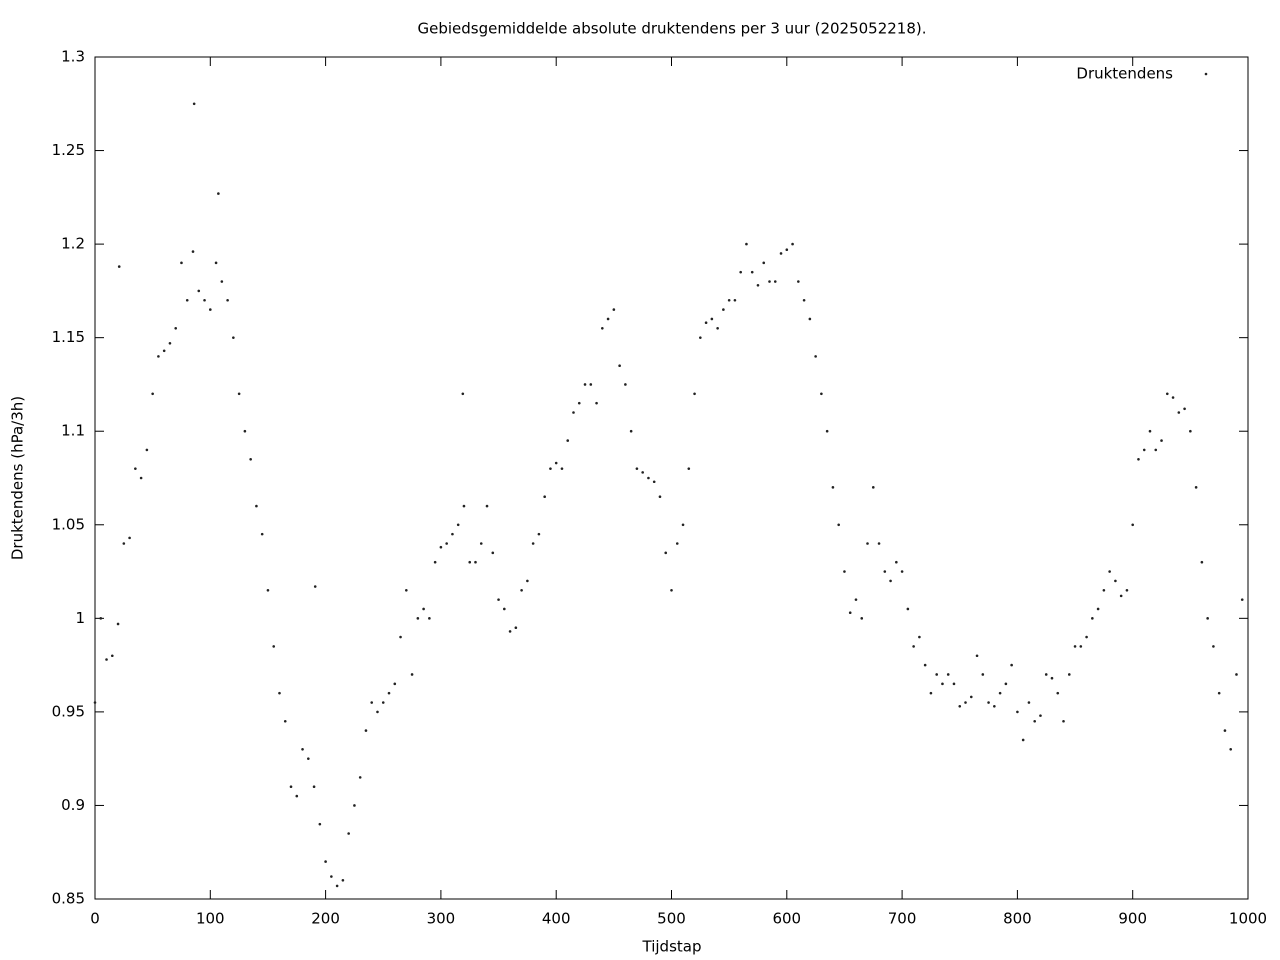 The image size is (1280, 960). Describe the element at coordinates (73, 805) in the screenshot. I see `y-tick-label: 0.9` at that location.